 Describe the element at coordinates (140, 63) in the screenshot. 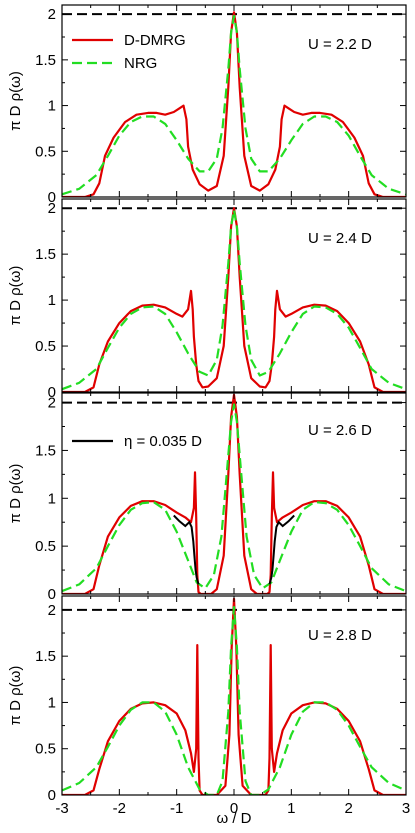

I see `legend-label: NRG` at that location.